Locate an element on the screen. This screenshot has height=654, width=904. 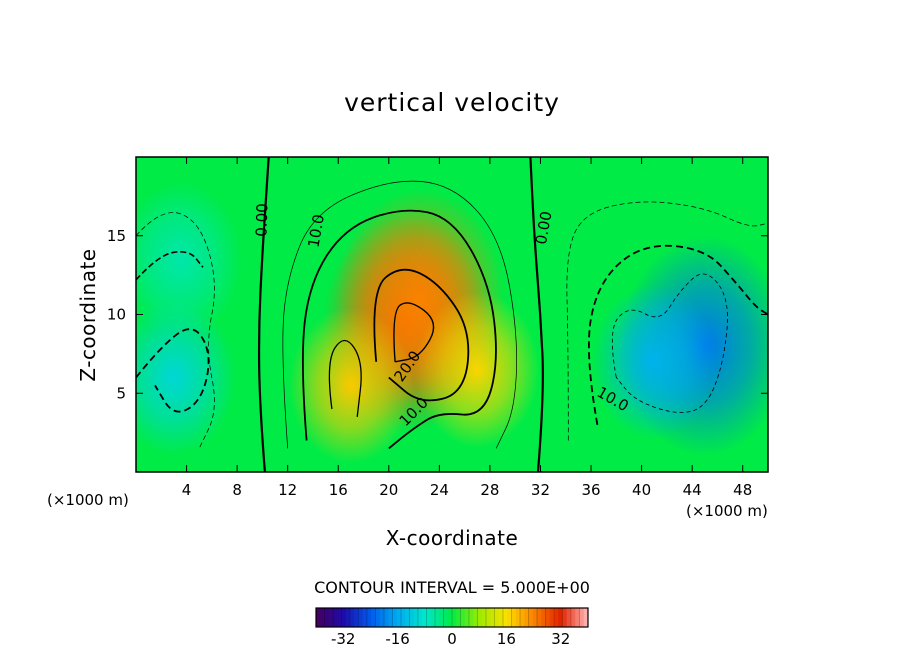
y-tick-label: 10 is located at coordinates (116, 315).